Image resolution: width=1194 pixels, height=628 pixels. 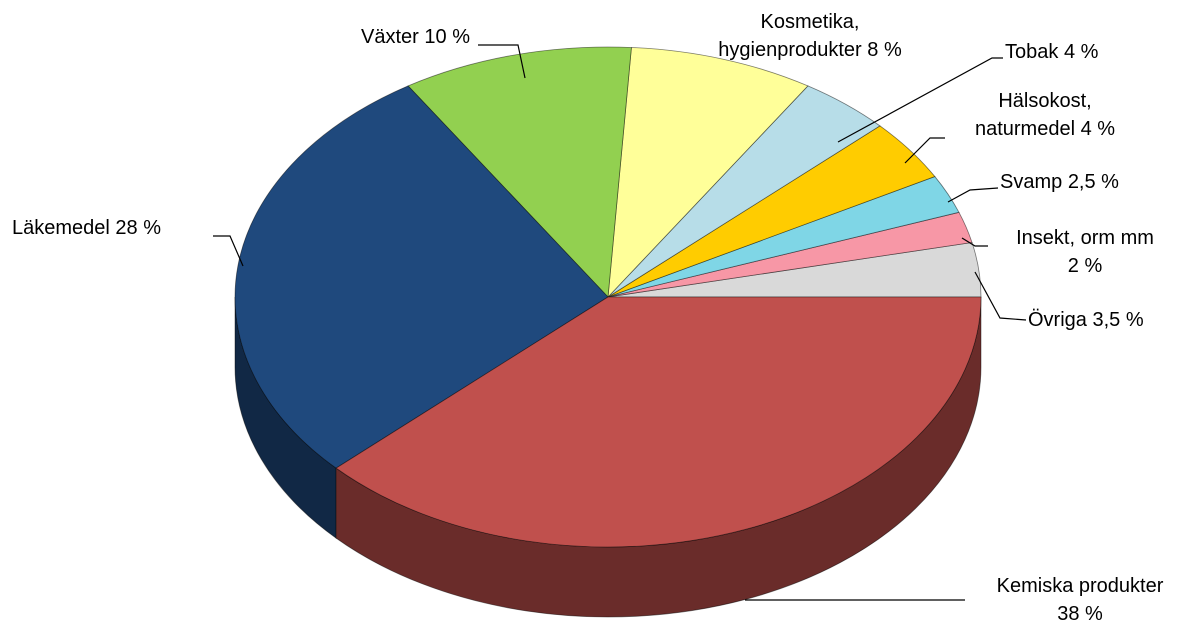 I want to click on slice-label: Hälsokost, naturmedel 4 %, so click(x=1045, y=115).